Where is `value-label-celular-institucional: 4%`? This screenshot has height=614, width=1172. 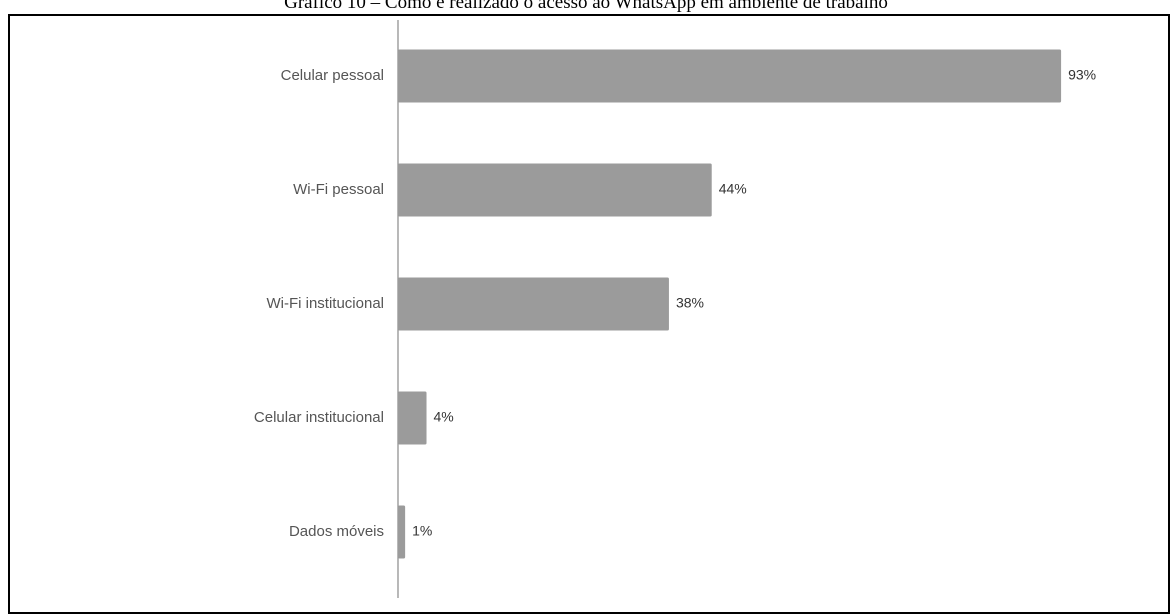
value-label-celular-institucional: 4% is located at coordinates (444, 417).